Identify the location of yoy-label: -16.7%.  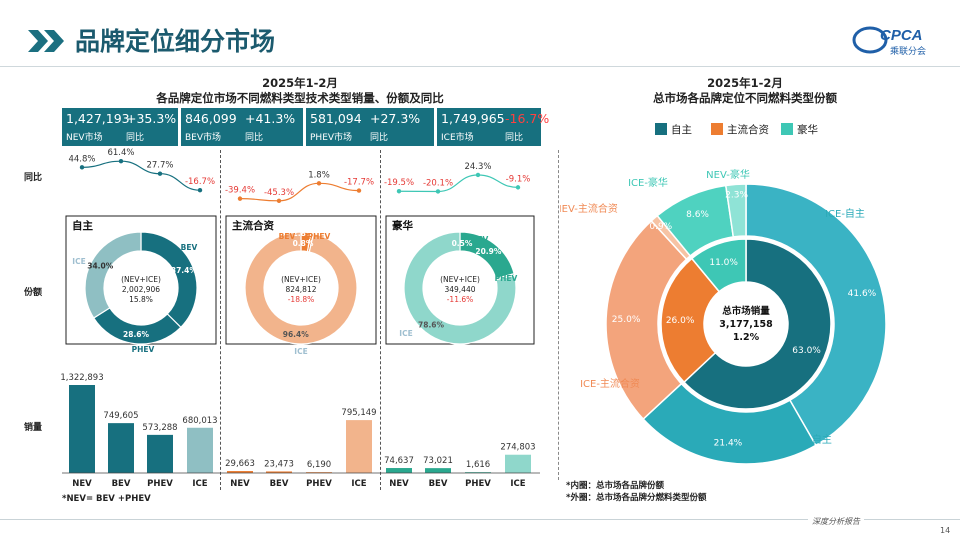
(200, 182).